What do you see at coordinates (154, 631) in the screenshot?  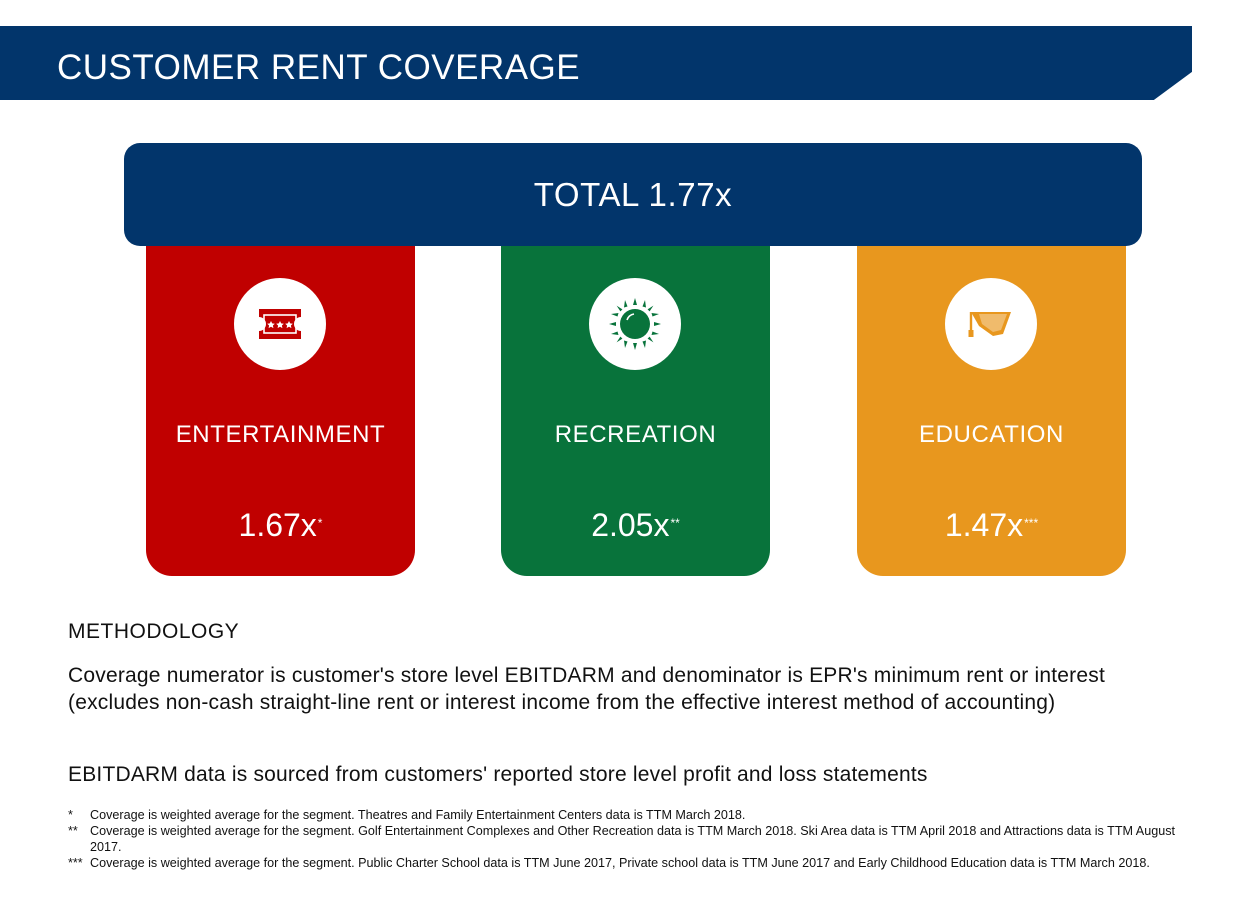 I see `methodology-heading: METHODOLOGY` at bounding box center [154, 631].